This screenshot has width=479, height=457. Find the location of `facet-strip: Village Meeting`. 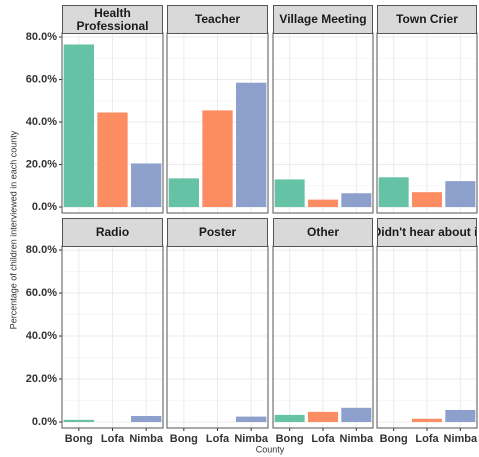

facet-strip: Village Meeting is located at coordinates (323, 19).